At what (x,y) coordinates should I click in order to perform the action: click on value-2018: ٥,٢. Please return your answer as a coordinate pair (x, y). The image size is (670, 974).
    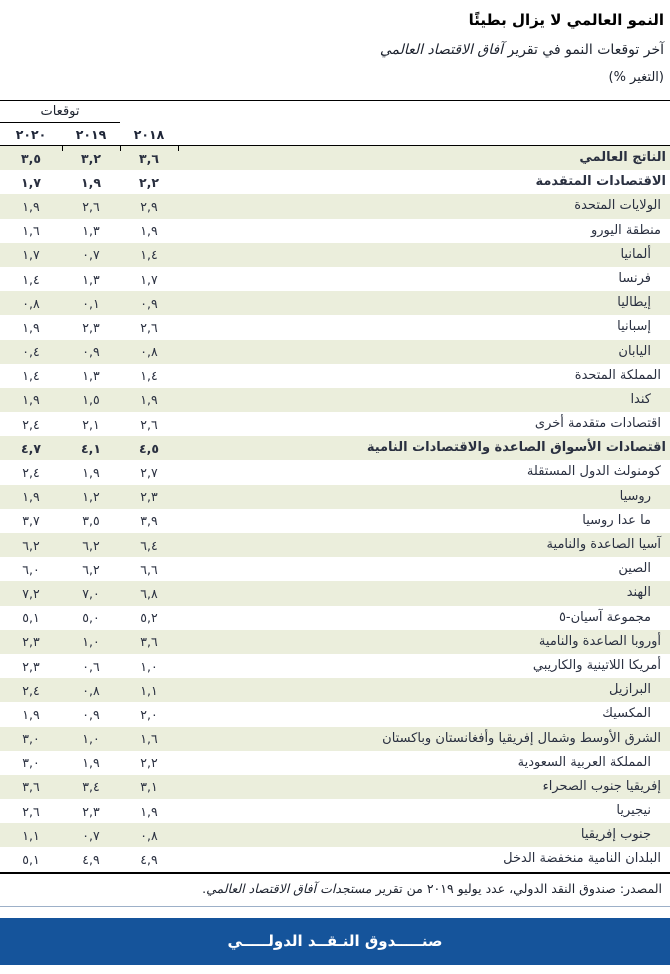
    Looking at the image, I should click on (149, 618).